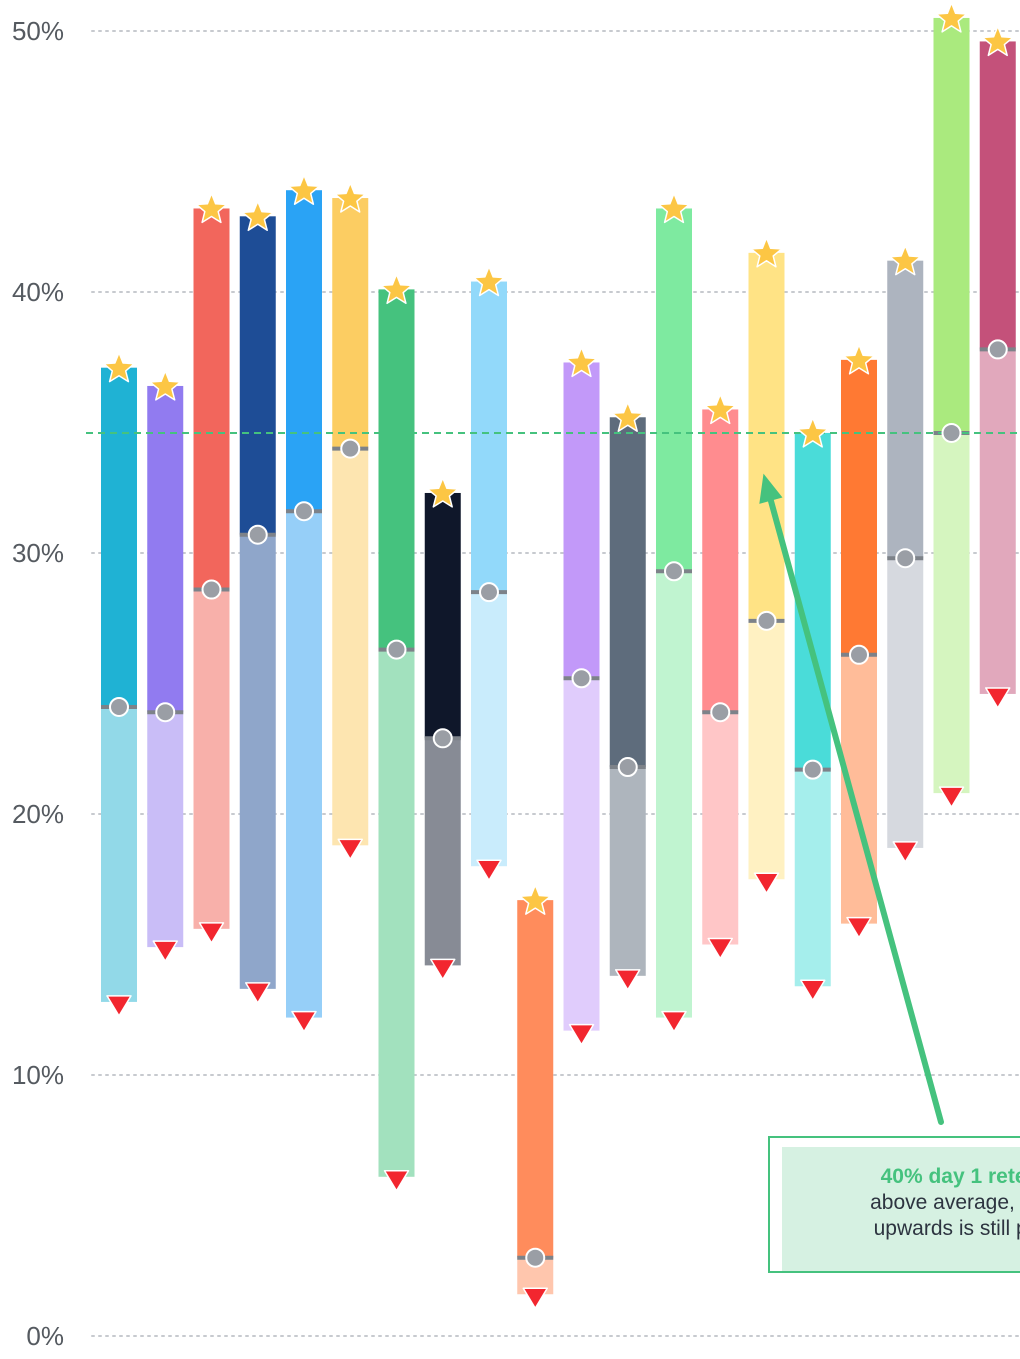  I want to click on annotation-arrow-line, so click(855, 811).